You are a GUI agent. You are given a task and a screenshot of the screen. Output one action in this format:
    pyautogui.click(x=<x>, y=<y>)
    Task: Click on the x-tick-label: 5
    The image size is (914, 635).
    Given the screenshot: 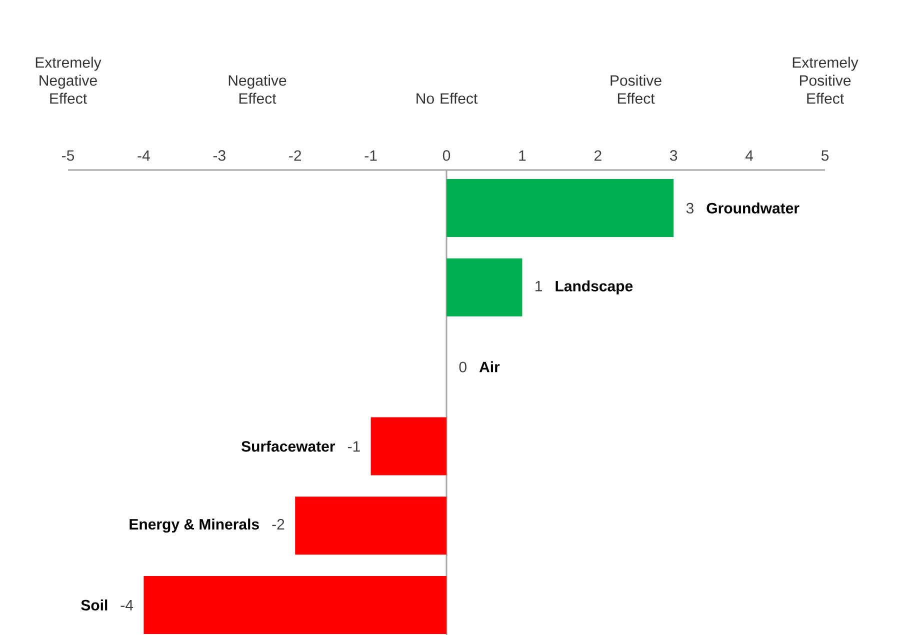 What is the action you would take?
    pyautogui.click(x=825, y=155)
    